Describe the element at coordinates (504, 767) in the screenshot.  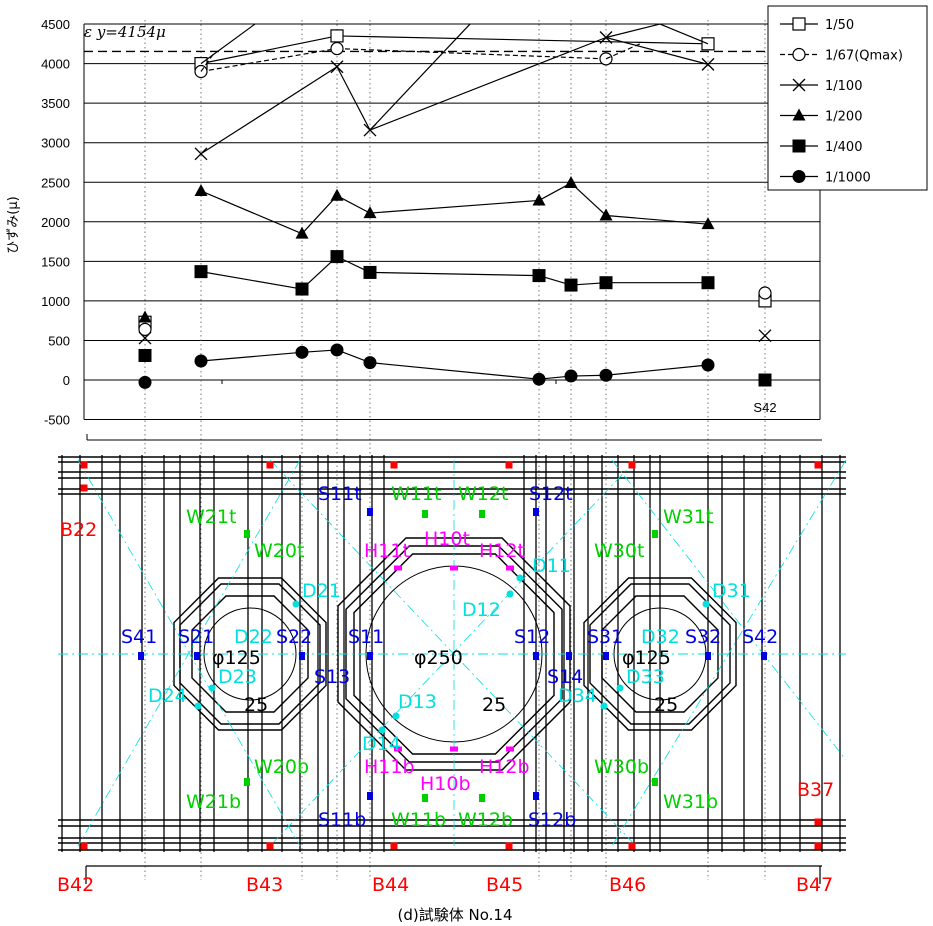
I see `plan-label: H12b` at that location.